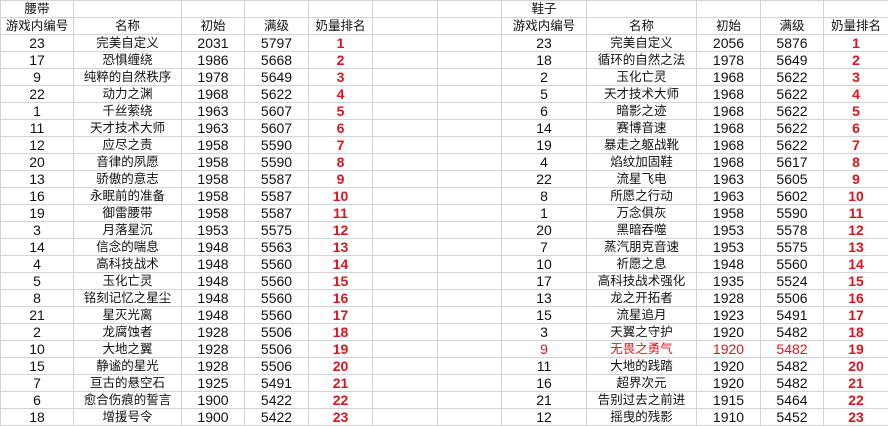 The height and width of the screenshot is (426, 888). I want to click on right-cell-id: 4, so click(544, 162).